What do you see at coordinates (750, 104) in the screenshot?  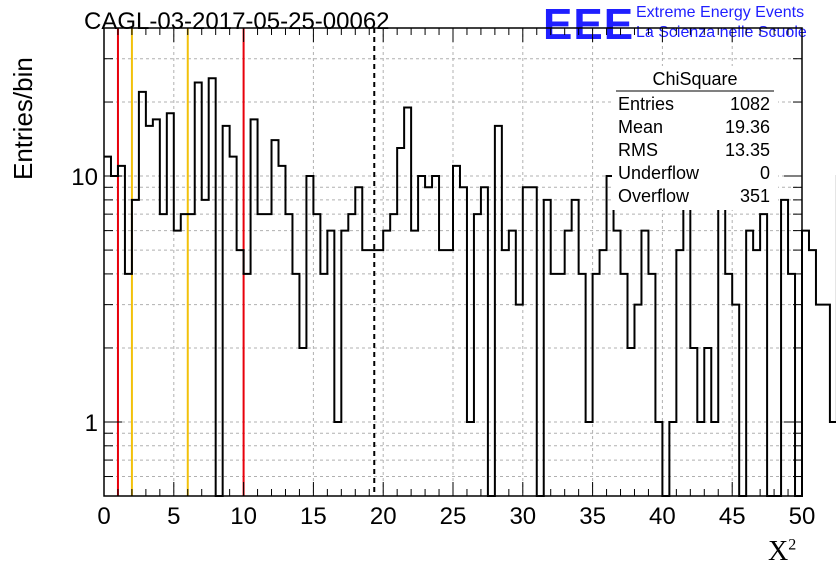 I see `stats-value: 1082` at bounding box center [750, 104].